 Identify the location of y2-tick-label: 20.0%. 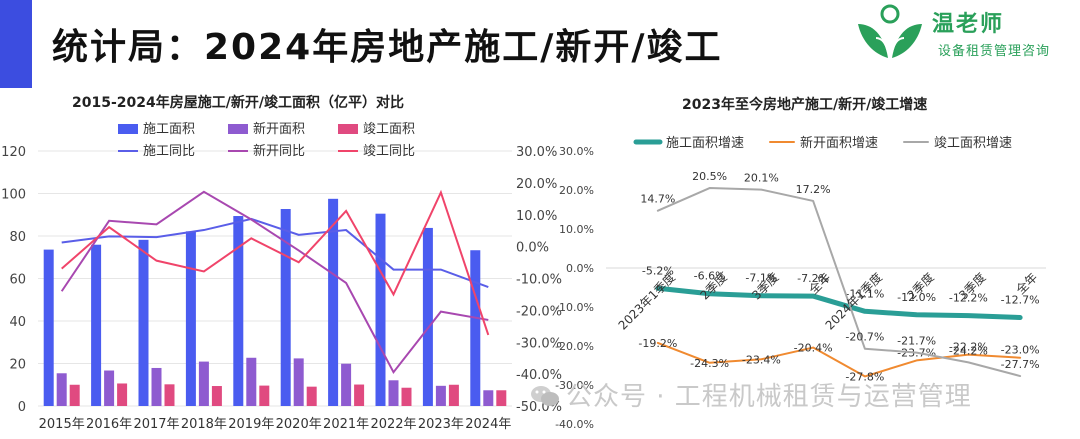
(536, 184).